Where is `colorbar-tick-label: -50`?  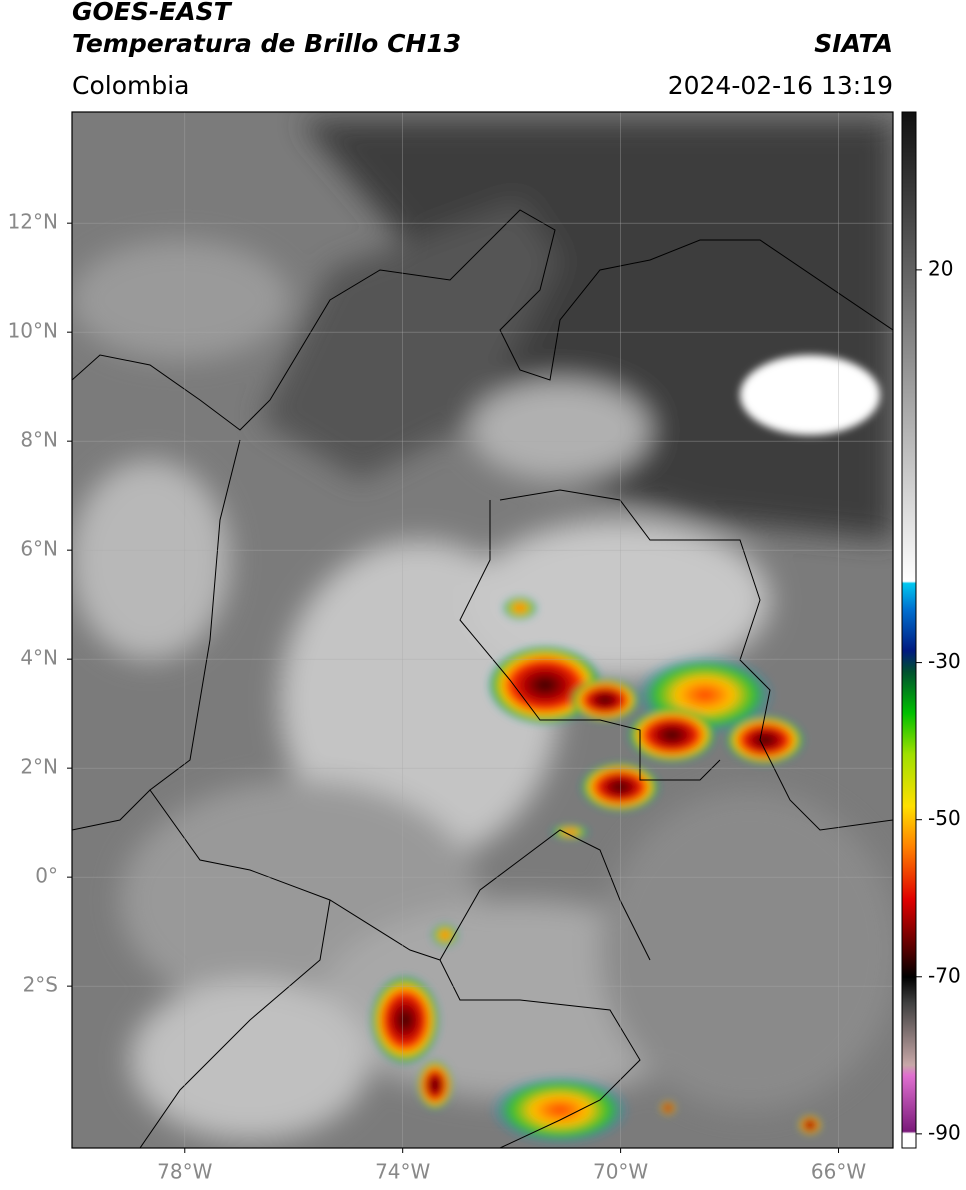
colorbar-tick-label: -50 is located at coordinates (944, 818).